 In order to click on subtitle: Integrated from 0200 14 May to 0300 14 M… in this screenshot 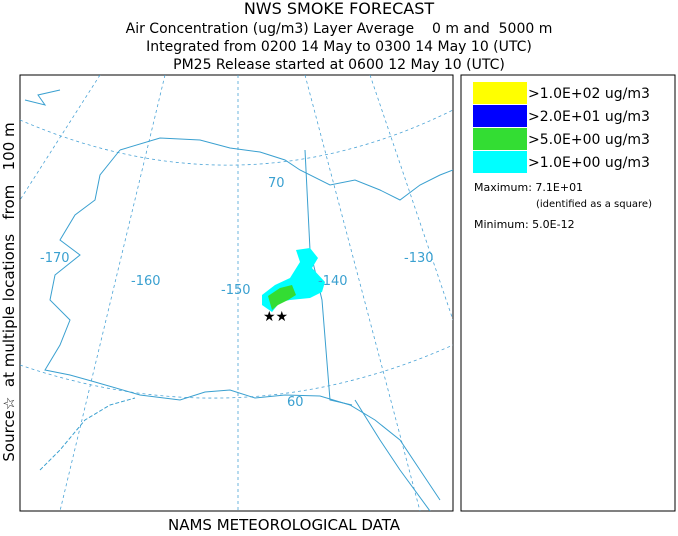, I will do `click(339, 47)`.